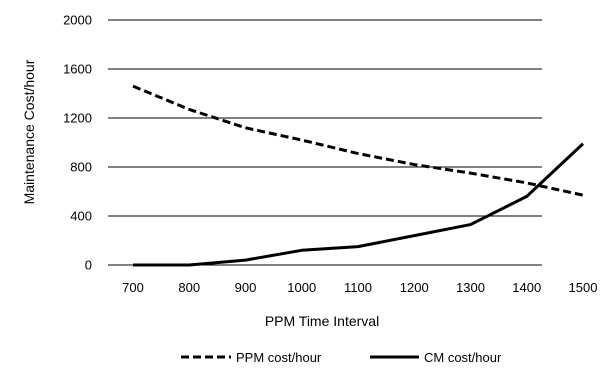  What do you see at coordinates (133, 287) in the screenshot?
I see `x-tick-label-700: 700` at bounding box center [133, 287].